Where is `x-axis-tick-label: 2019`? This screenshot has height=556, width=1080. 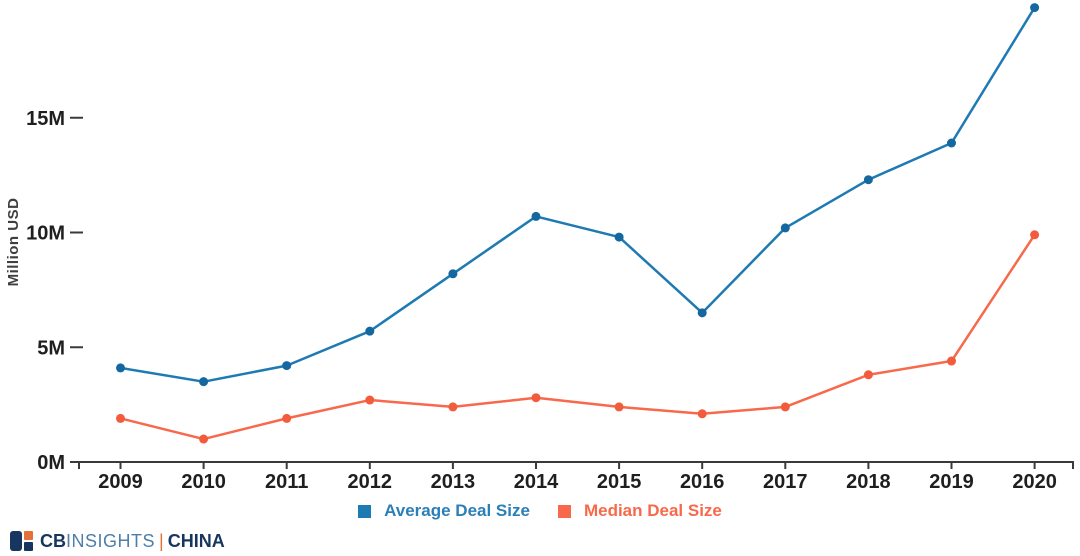
x-axis-tick-label: 2019 is located at coordinates (951, 482).